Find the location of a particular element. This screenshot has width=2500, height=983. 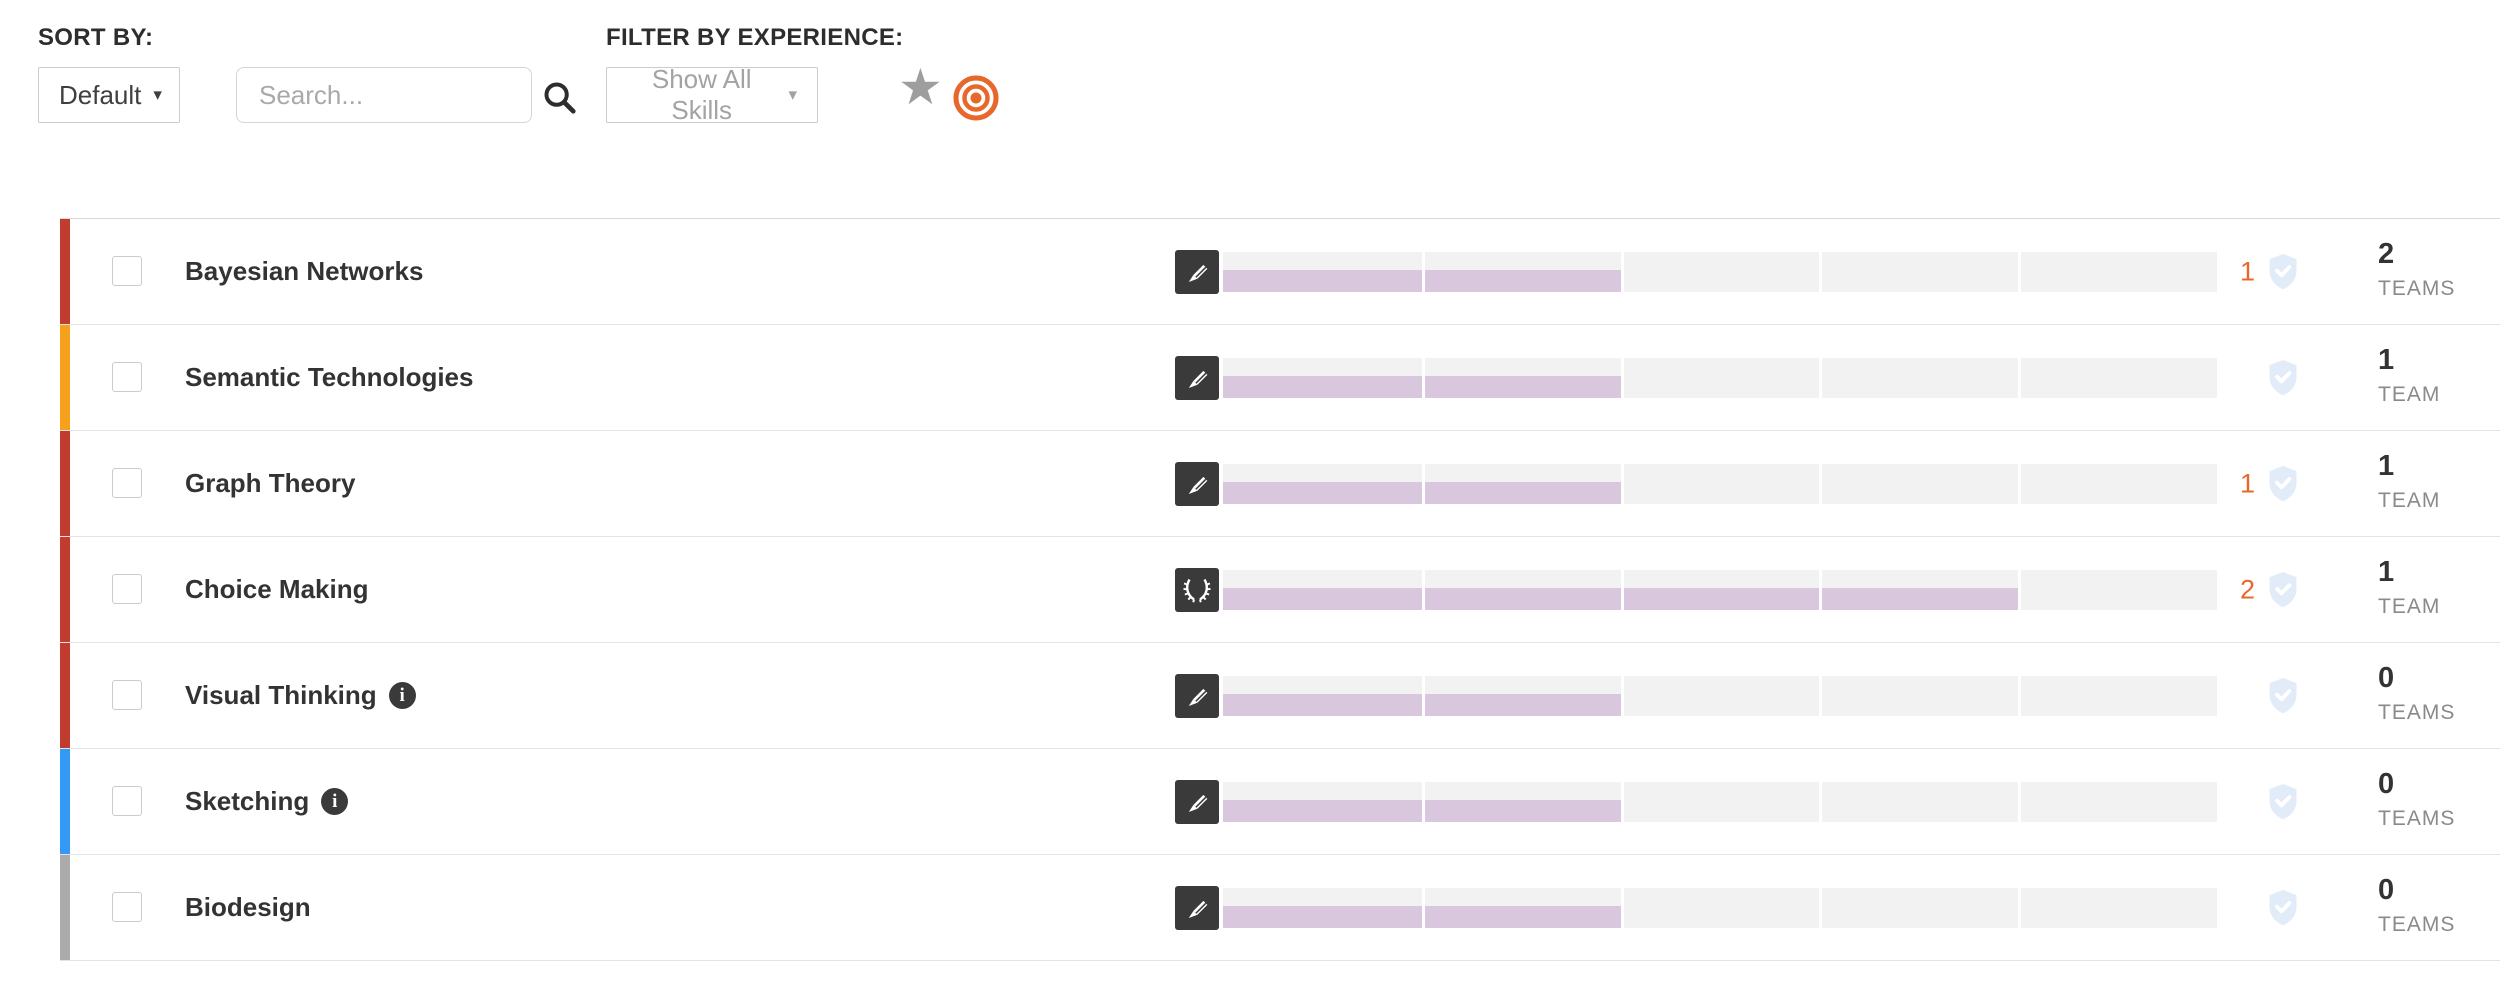

skill-name: Graph Theory is located at coordinates (270, 483).